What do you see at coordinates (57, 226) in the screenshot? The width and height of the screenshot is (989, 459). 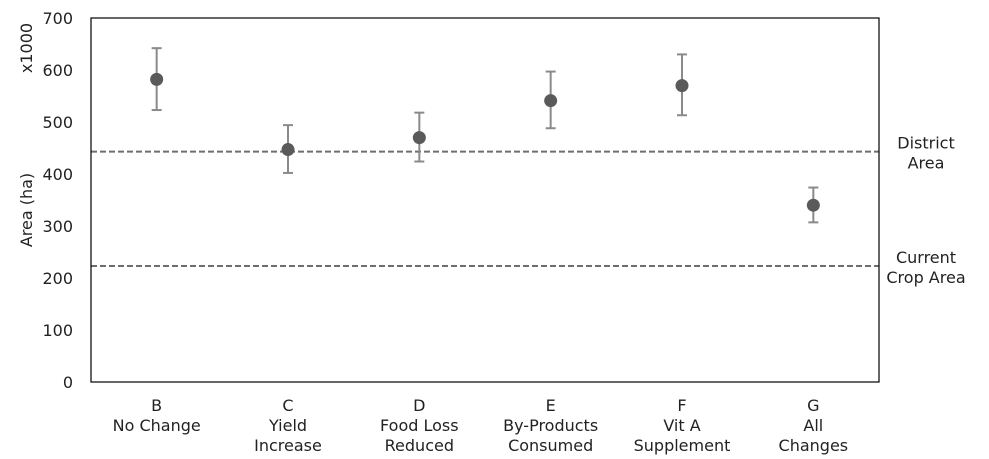 I see `y-tick-label: 300` at bounding box center [57, 226].